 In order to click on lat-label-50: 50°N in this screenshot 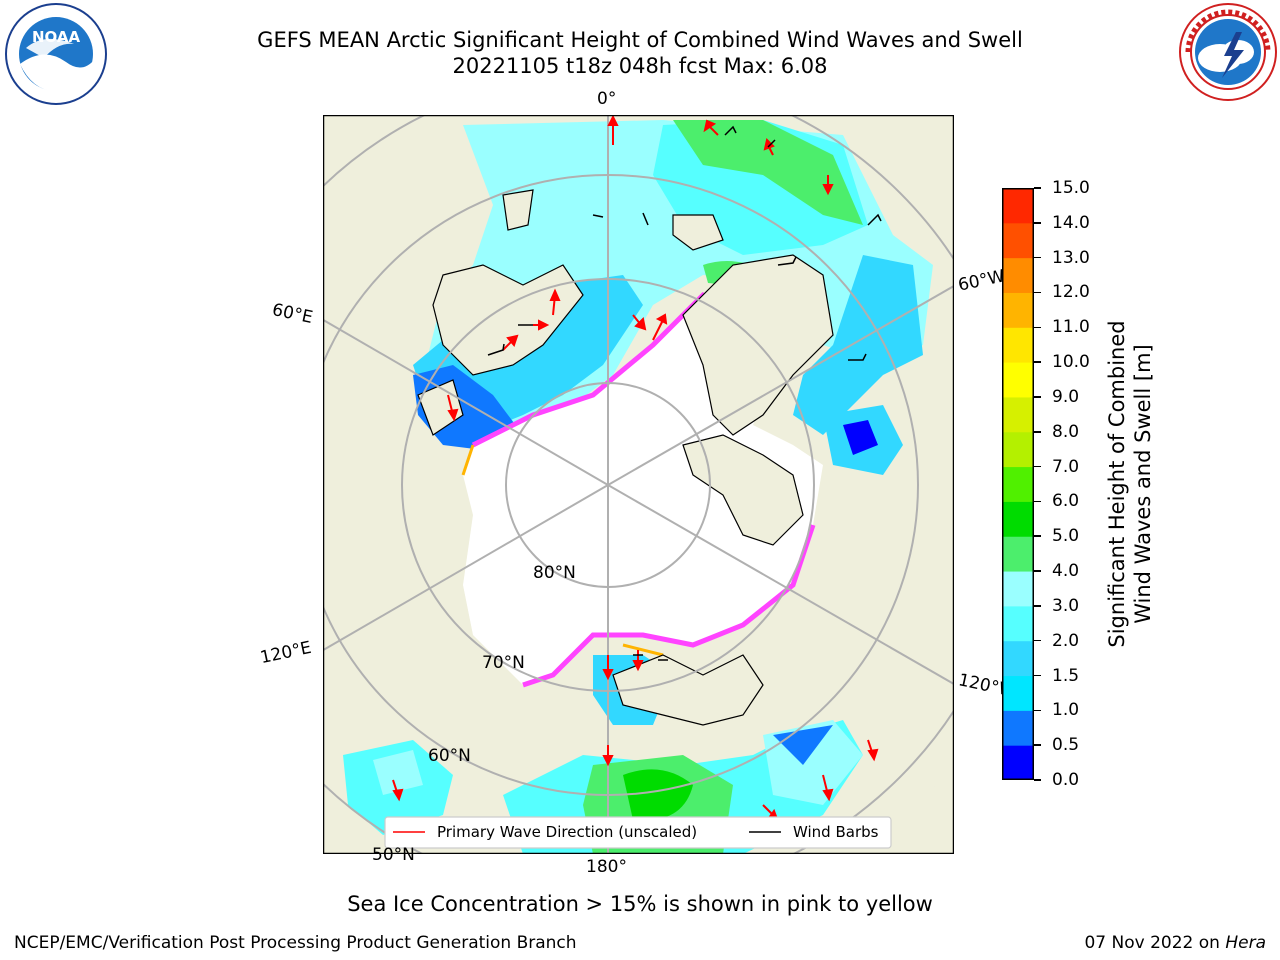, I will do `click(393, 855)`.